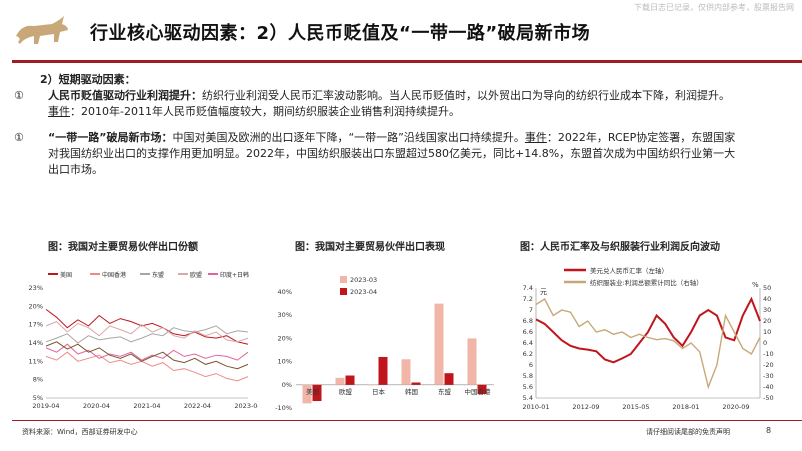 This screenshot has height=451, width=802. Describe the element at coordinates (528, 332) in the screenshot. I see `y-left-tick-7: 6.6` at that location.